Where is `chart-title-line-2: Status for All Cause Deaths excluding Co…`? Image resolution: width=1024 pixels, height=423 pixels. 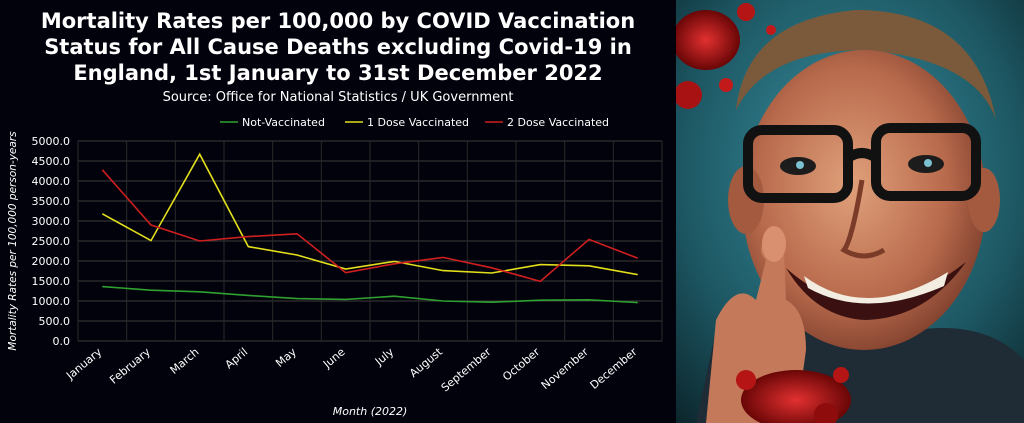 chart-title-line-2: Status for All Cause Deaths excluding Co… is located at coordinates (338, 47).